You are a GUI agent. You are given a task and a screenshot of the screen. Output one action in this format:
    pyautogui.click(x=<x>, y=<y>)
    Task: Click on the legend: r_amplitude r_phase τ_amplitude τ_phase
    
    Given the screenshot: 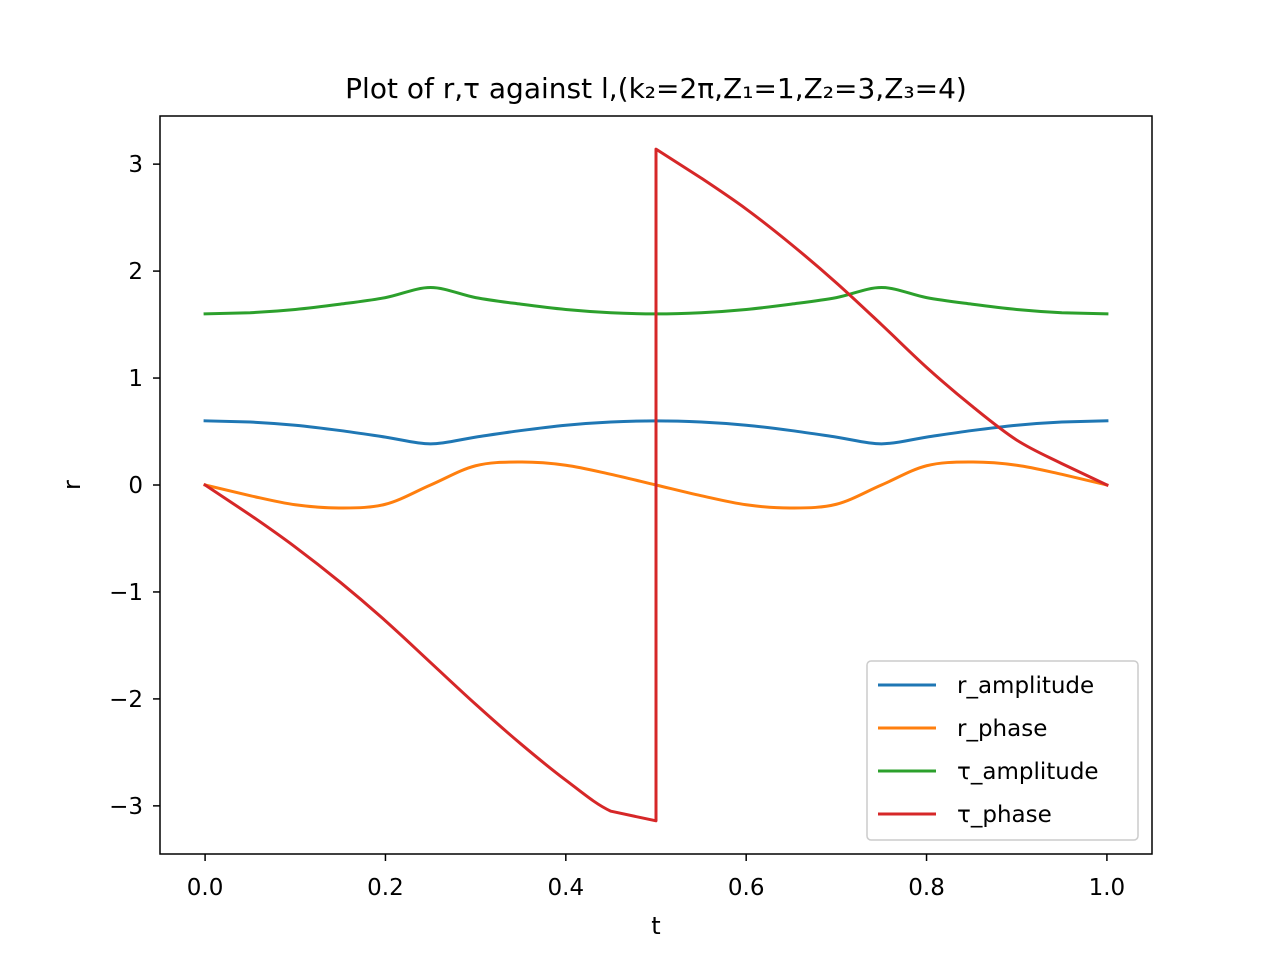 What is the action you would take?
    pyautogui.click(x=1002, y=750)
    